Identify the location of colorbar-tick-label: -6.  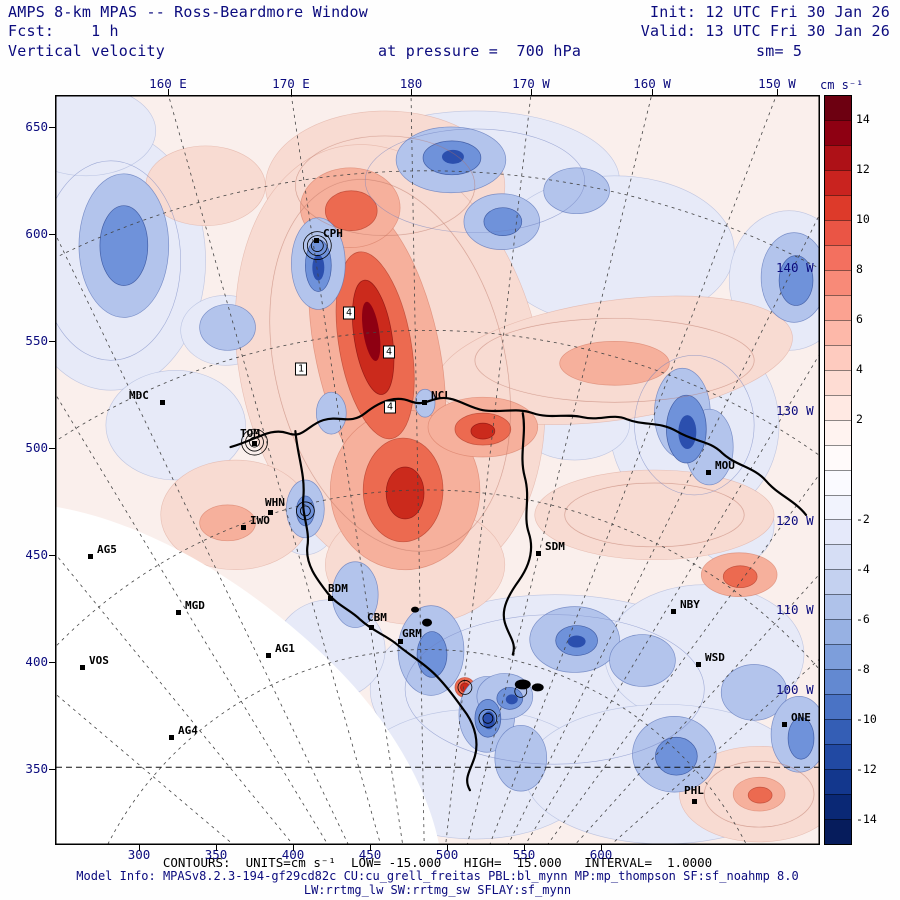
(863, 619).